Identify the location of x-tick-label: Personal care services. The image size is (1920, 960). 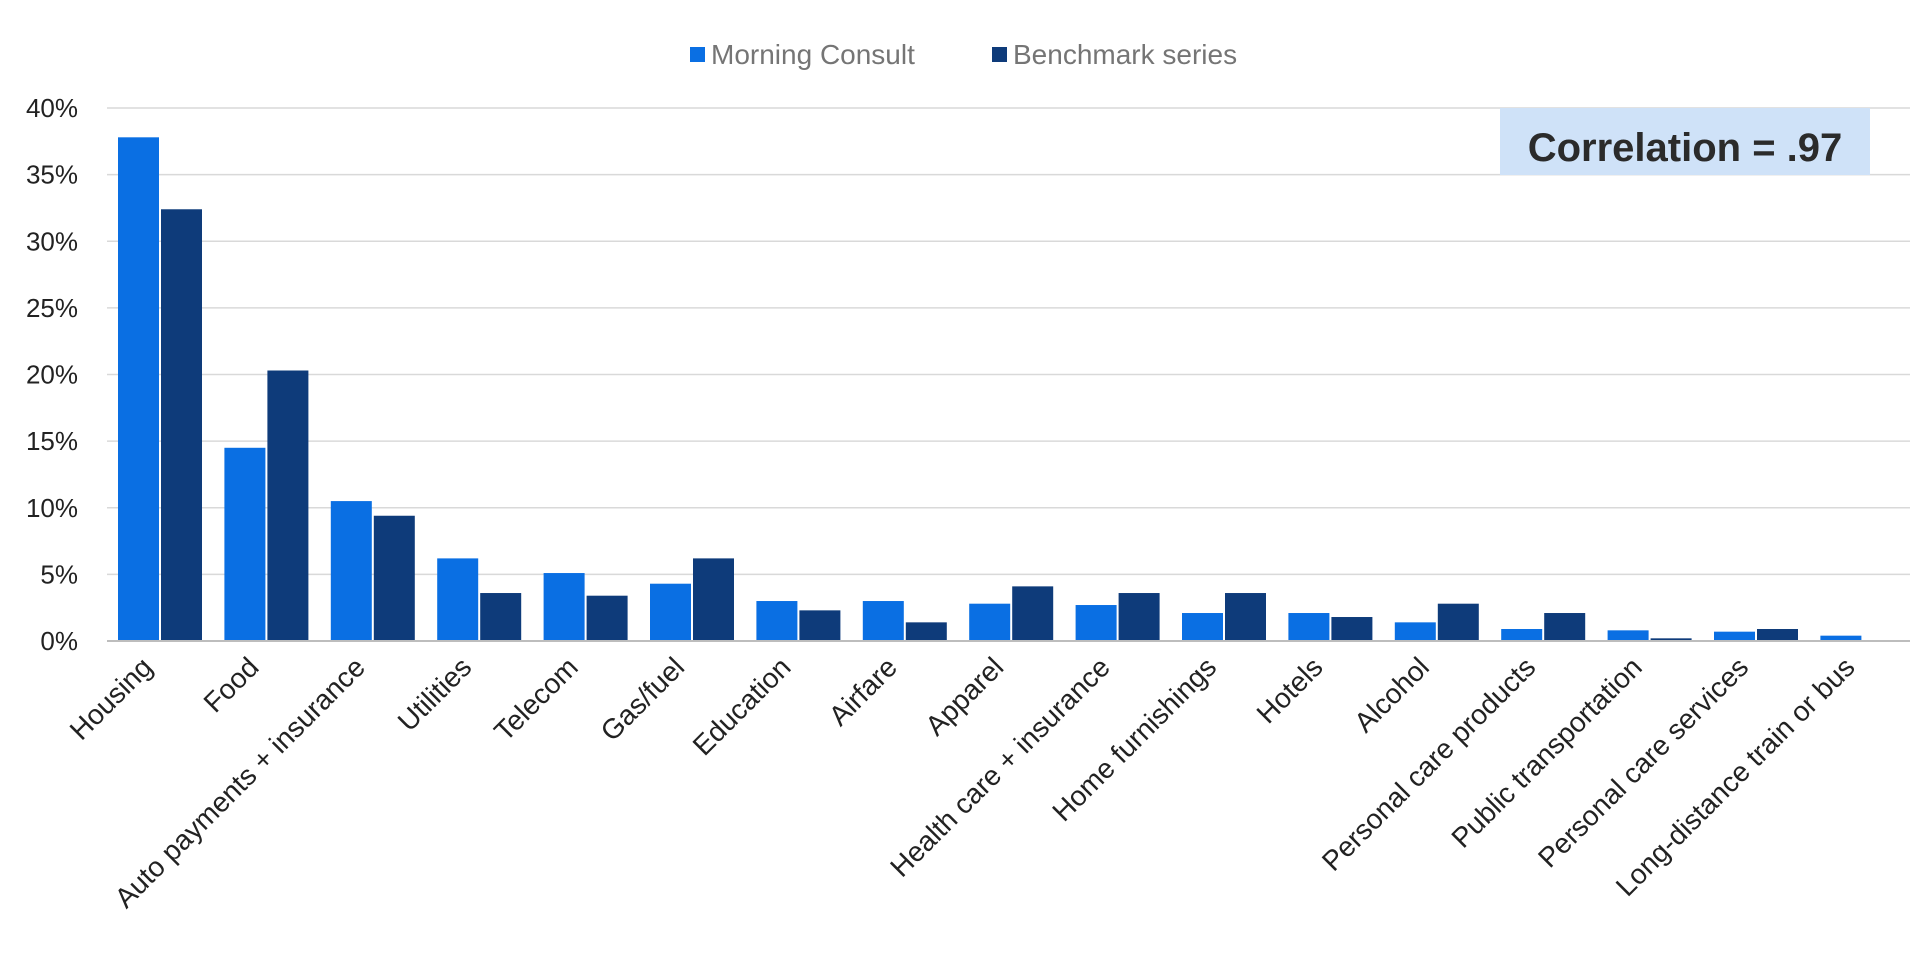
(1643, 762).